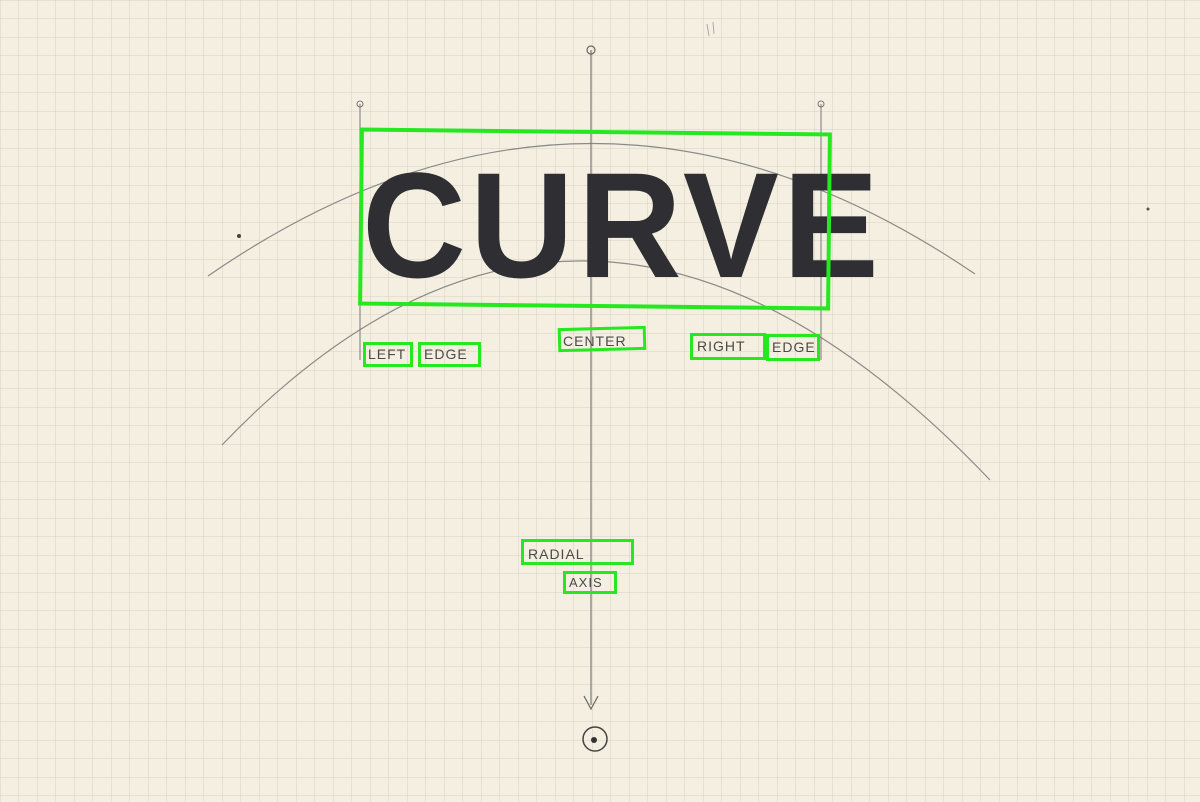 The image size is (1200, 802). I want to click on right-pin, so click(821, 104).